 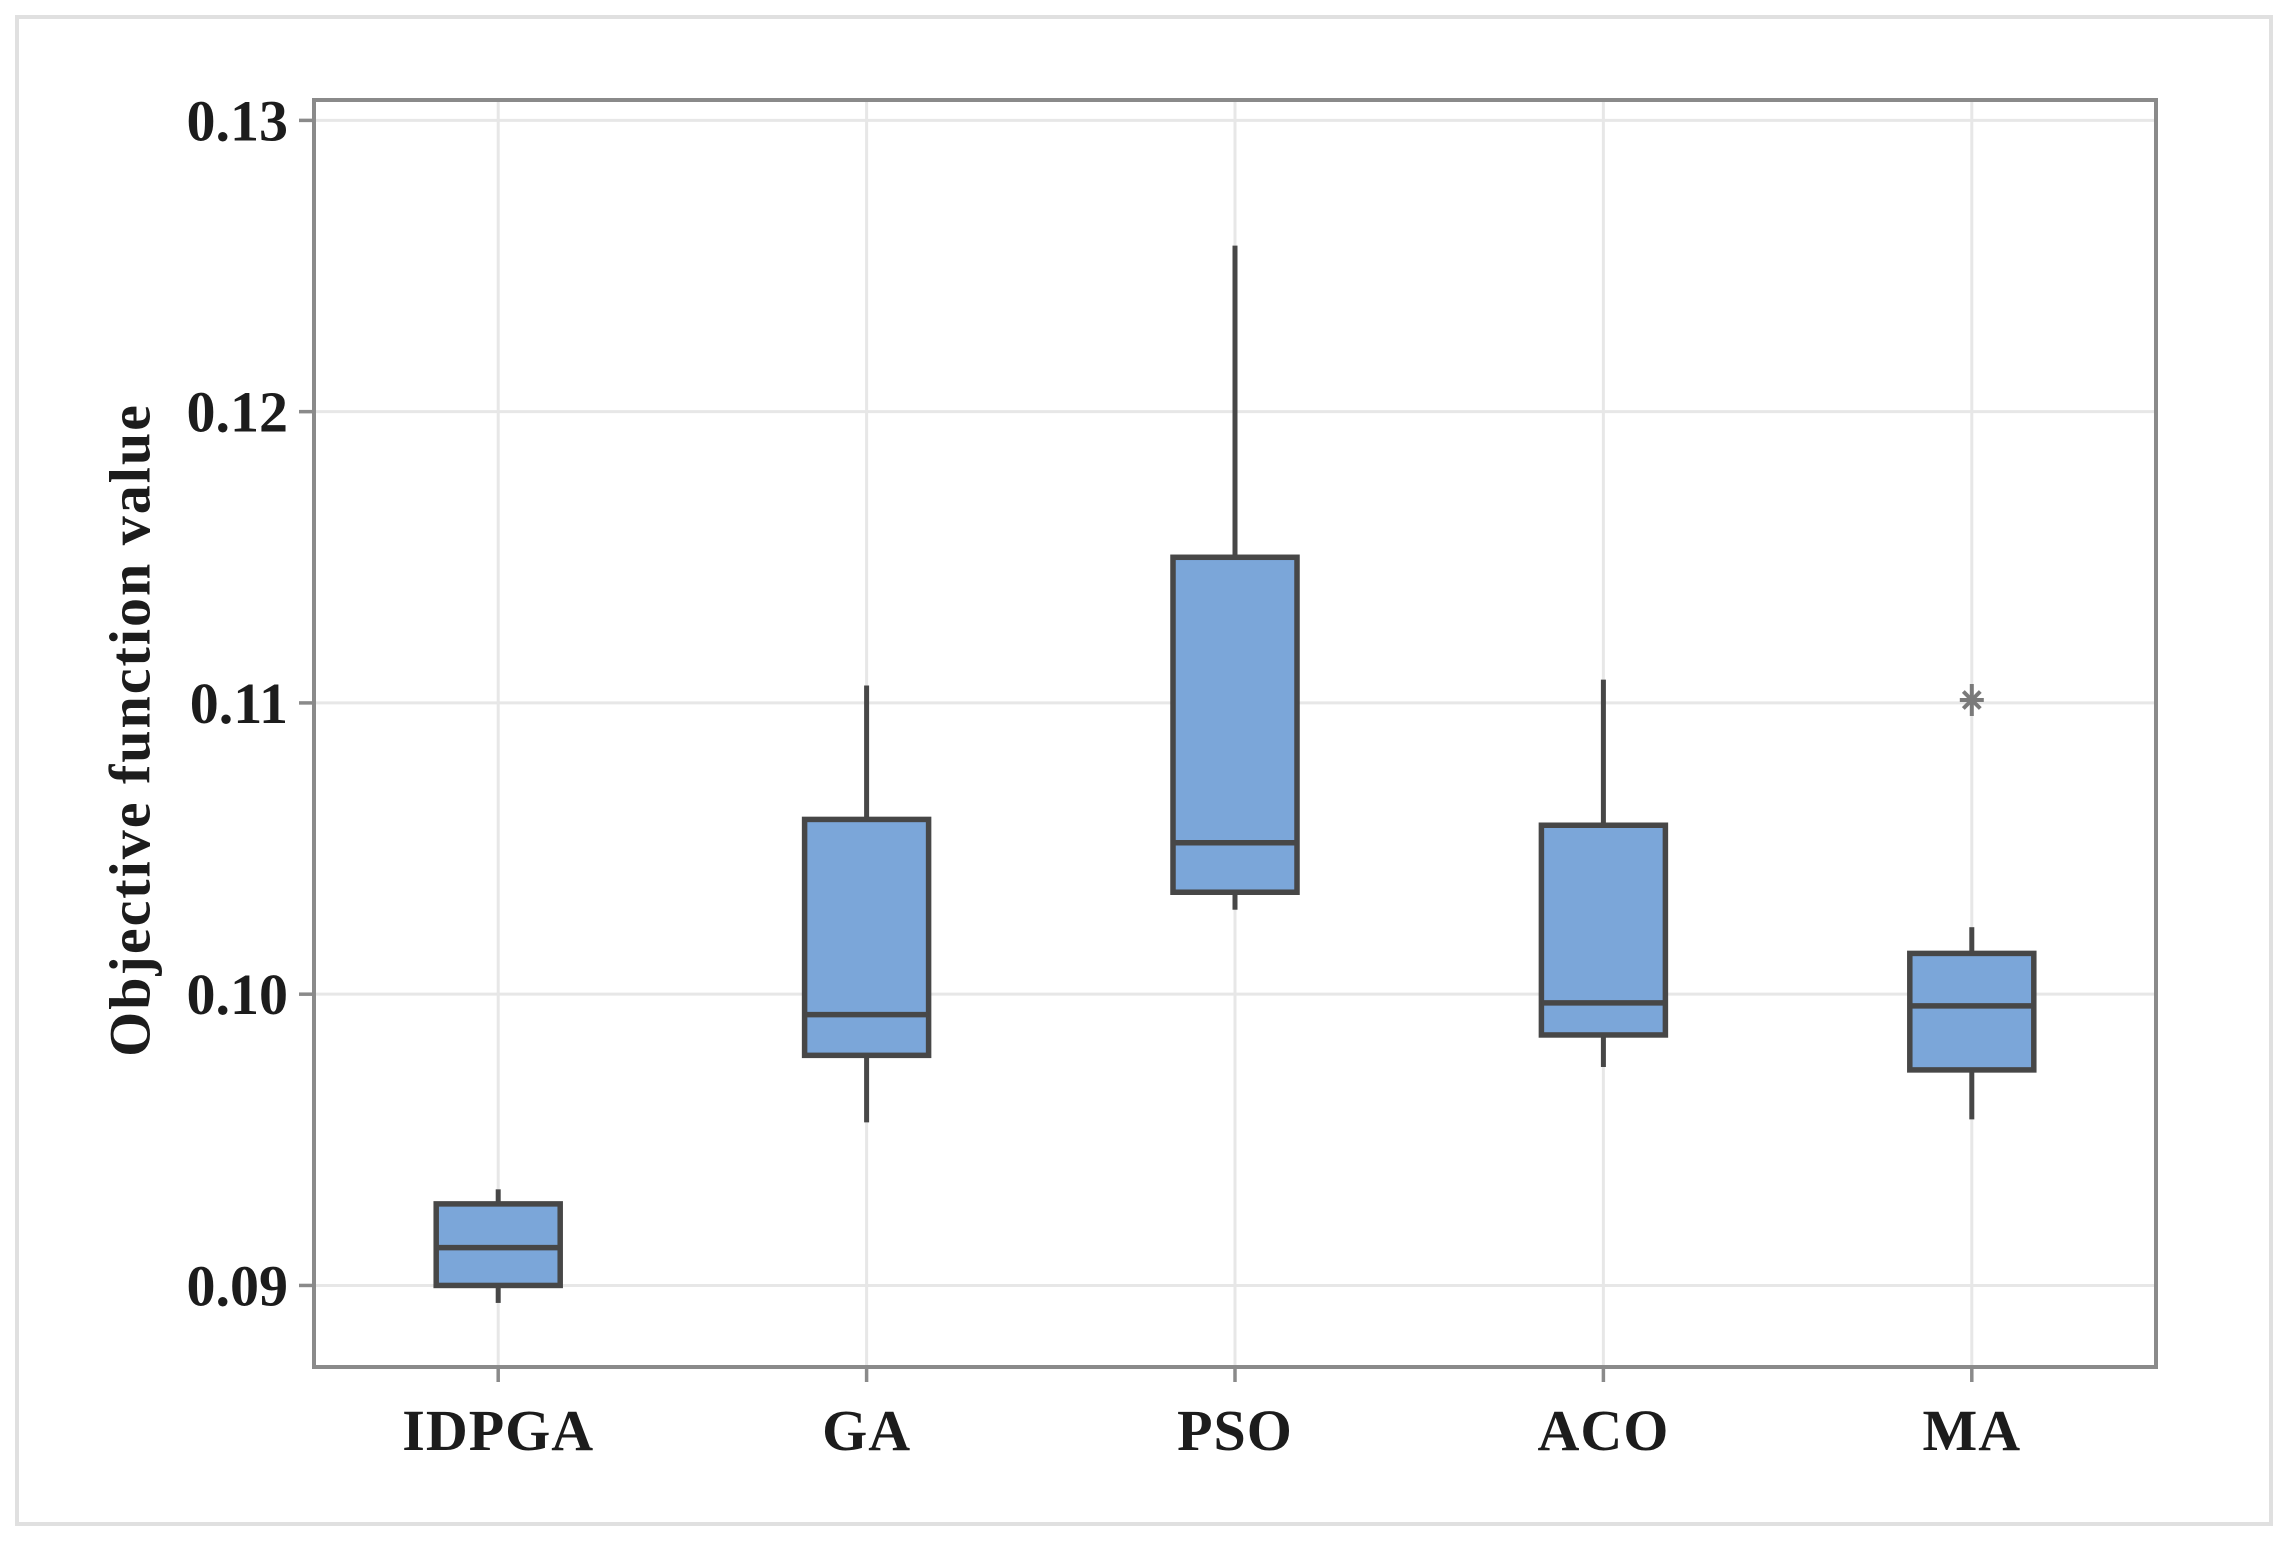 I want to click on box-MA, so click(x=1972, y=1011).